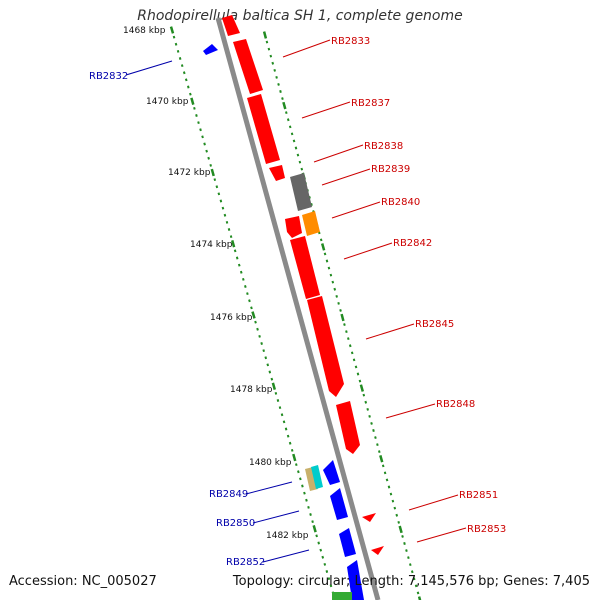 The height and width of the screenshot is (600, 600). What do you see at coordinates (390, 169) in the screenshot?
I see `gene-label: RB2839` at bounding box center [390, 169].